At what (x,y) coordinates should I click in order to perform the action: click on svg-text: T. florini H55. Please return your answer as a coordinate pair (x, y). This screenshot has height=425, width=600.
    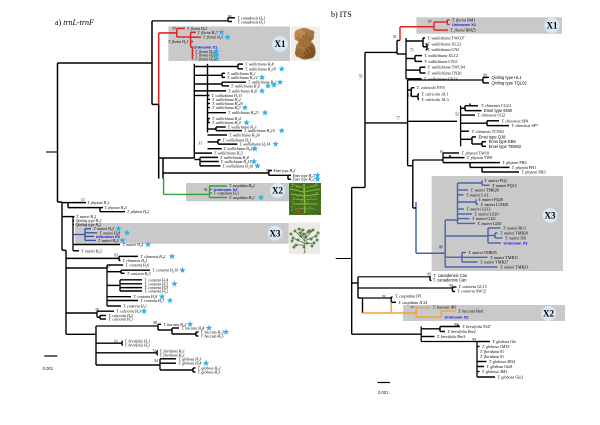
    Looking at the image, I should click on (213, 38).